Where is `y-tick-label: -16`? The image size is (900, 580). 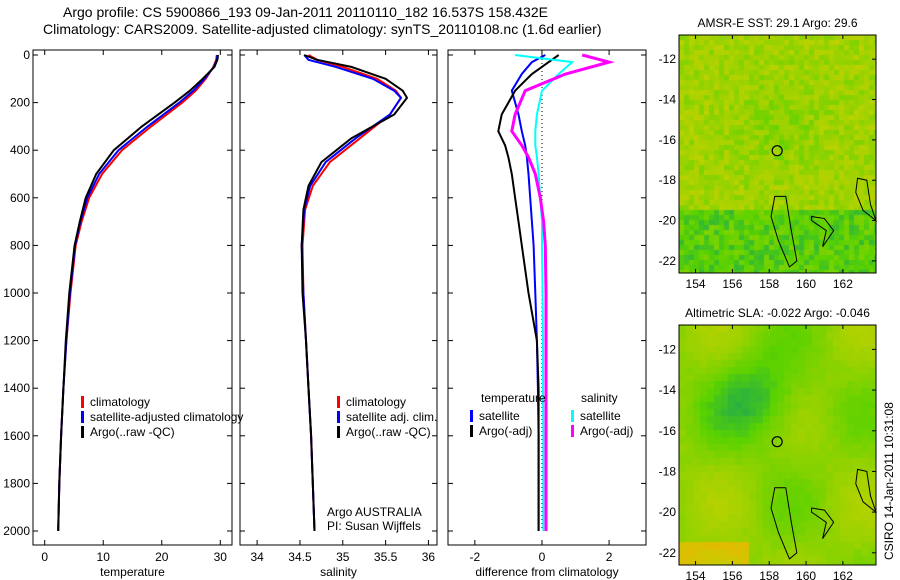
y-tick-label: -16 is located at coordinates (668, 431).